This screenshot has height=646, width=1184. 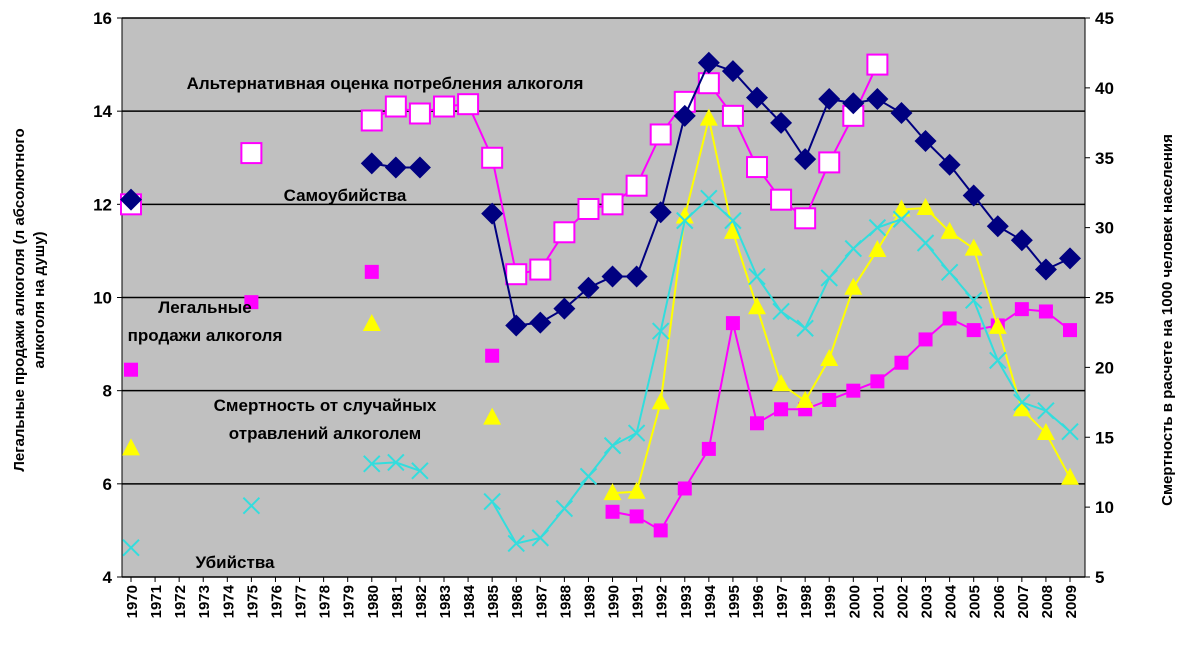 I want to click on y-tick-label: 8, so click(x=107, y=391).